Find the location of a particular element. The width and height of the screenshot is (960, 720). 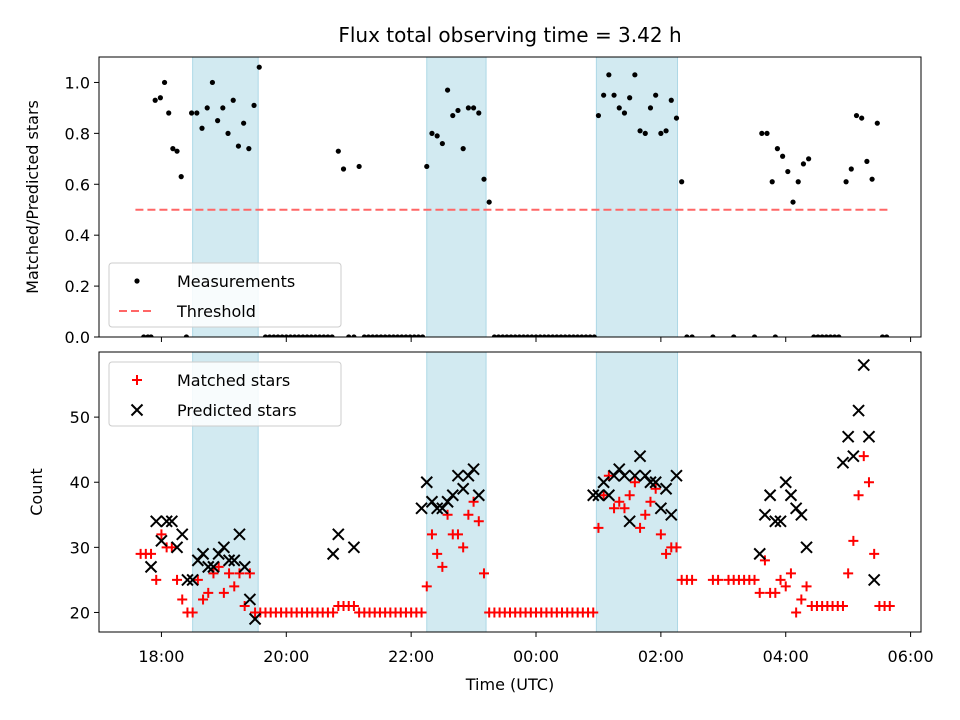

top-ytick-label-5: 1.0 is located at coordinates (77, 82).